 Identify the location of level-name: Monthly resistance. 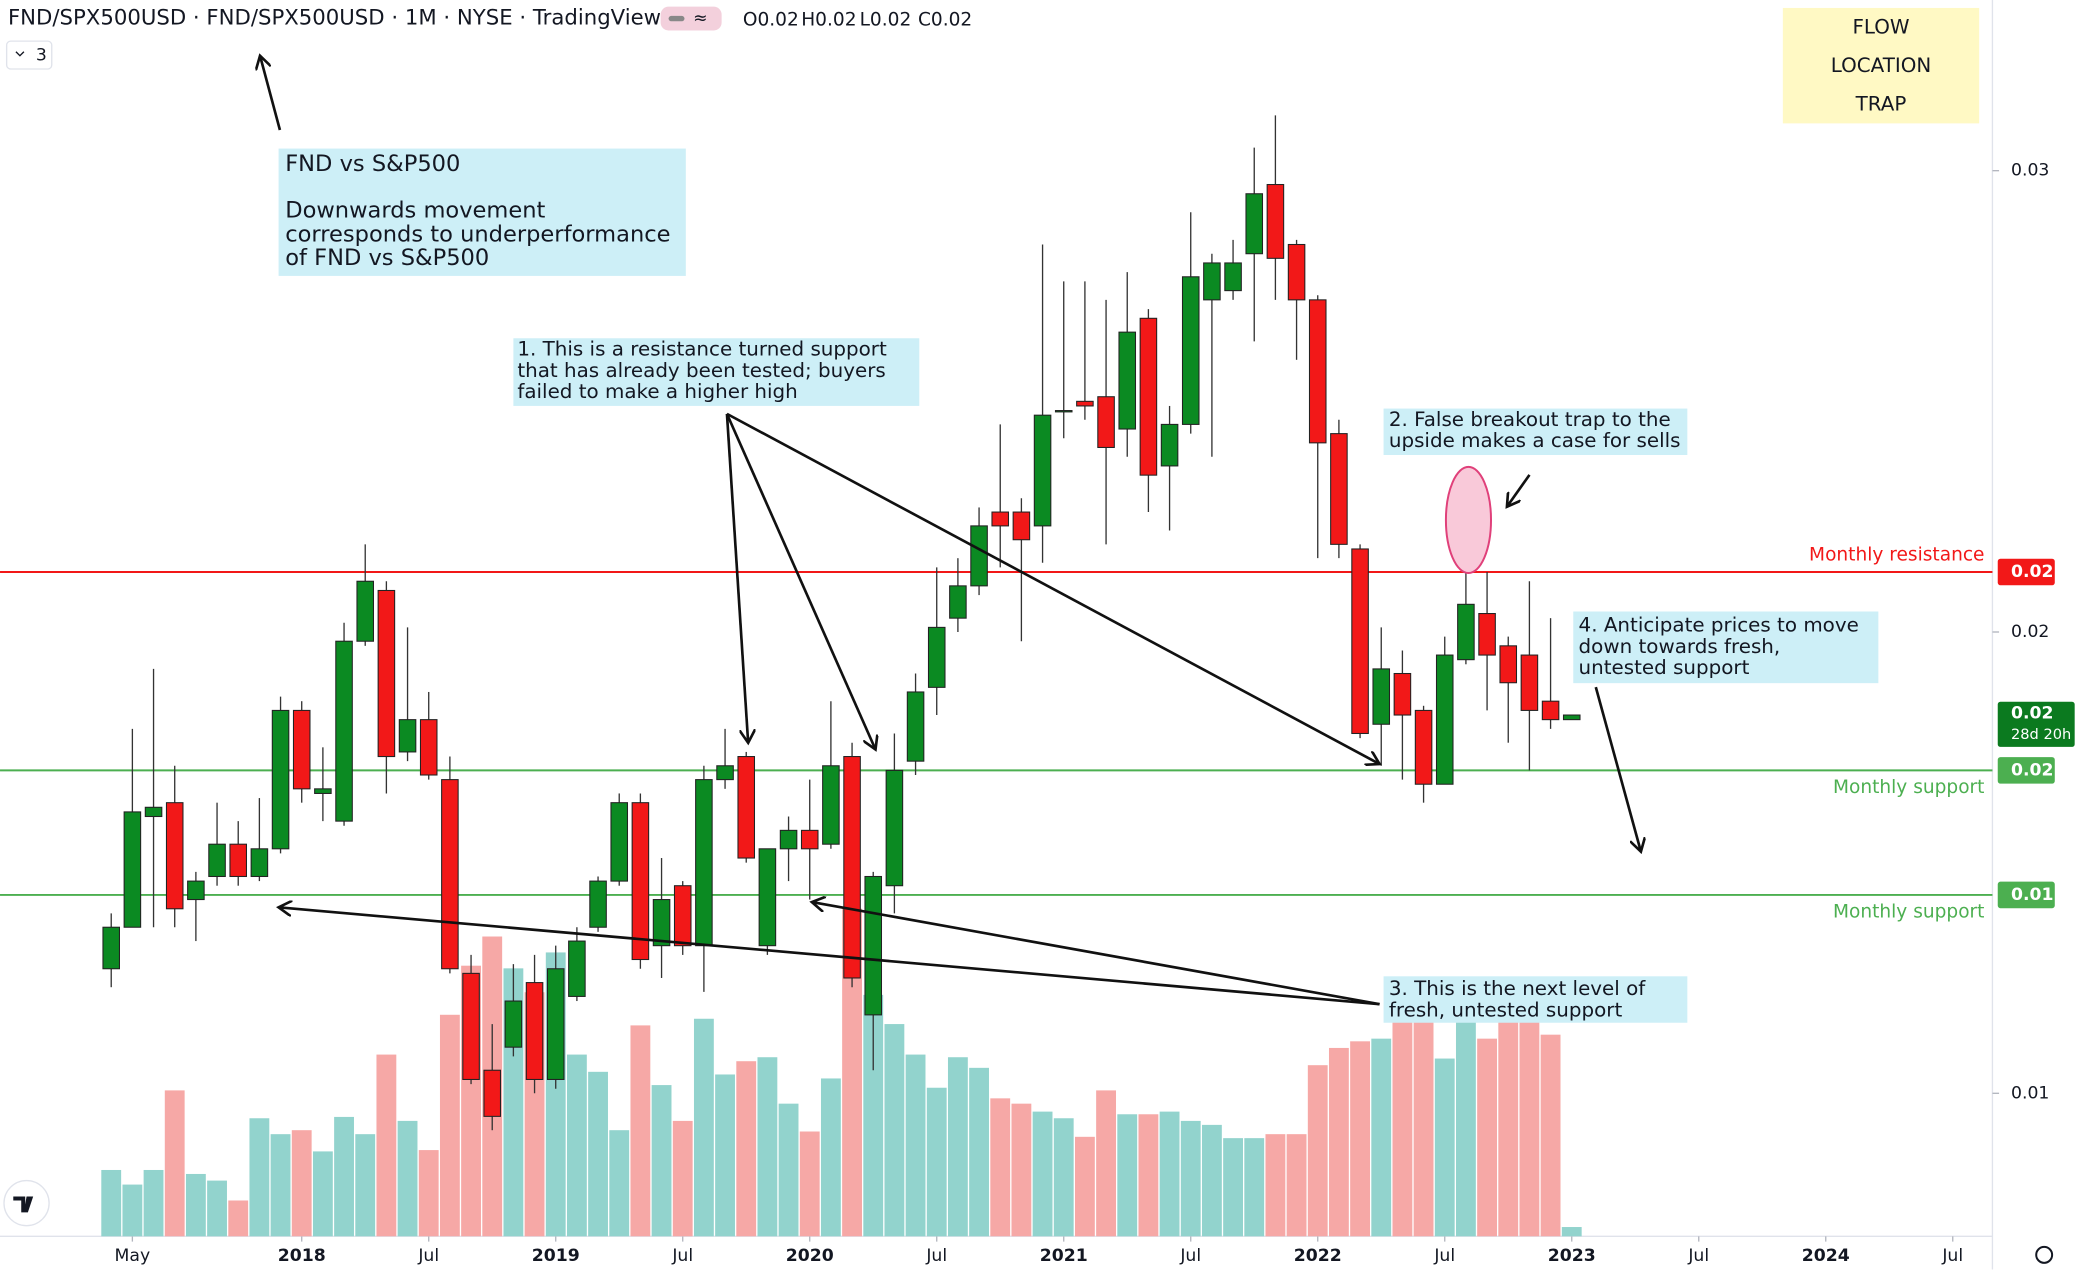
(1896, 554).